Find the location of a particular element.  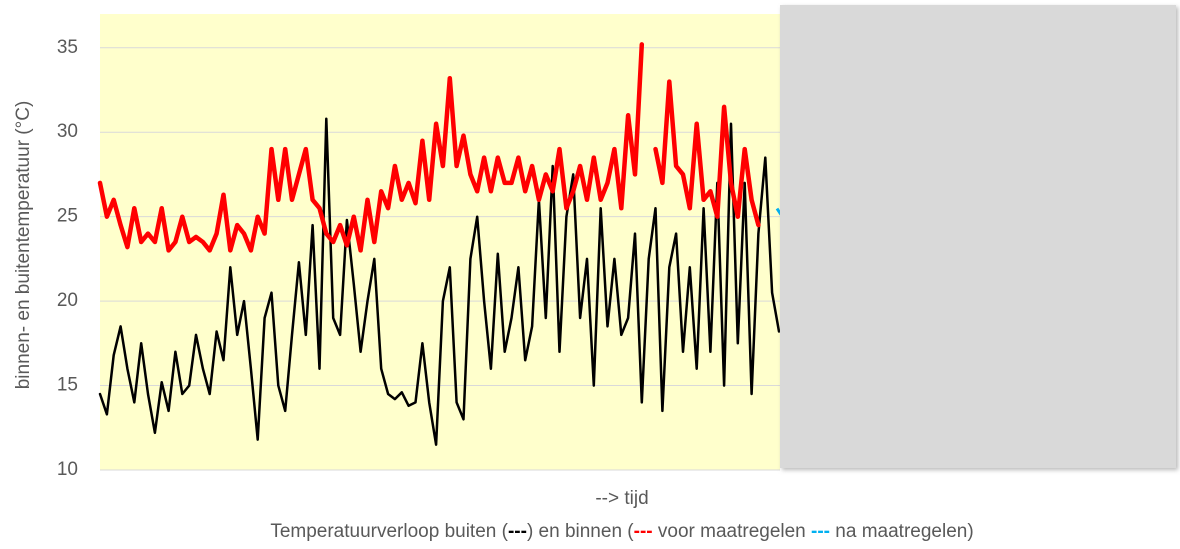

caption-part: Temperatuurverloop buiten ( is located at coordinates (389, 531).